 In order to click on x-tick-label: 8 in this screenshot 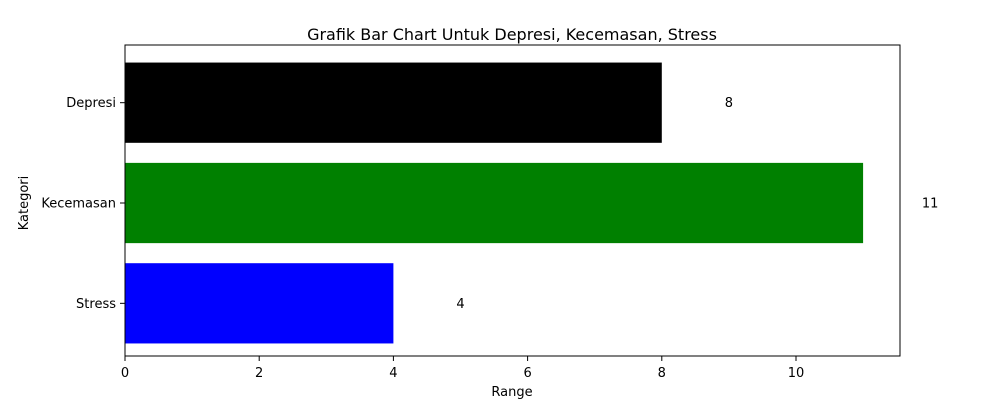, I will do `click(662, 373)`.